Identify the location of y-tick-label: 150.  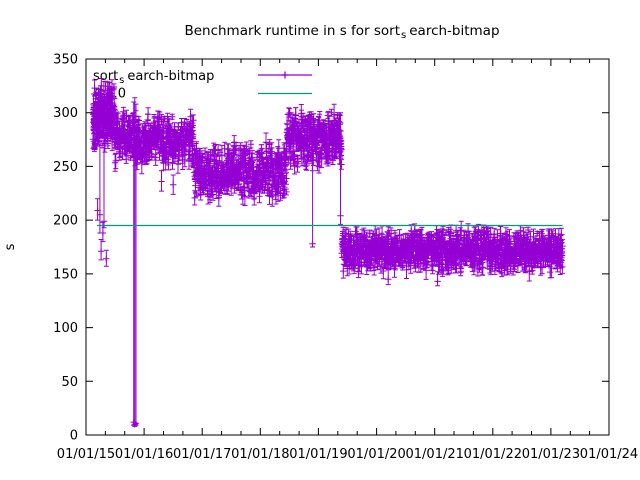
(65, 274).